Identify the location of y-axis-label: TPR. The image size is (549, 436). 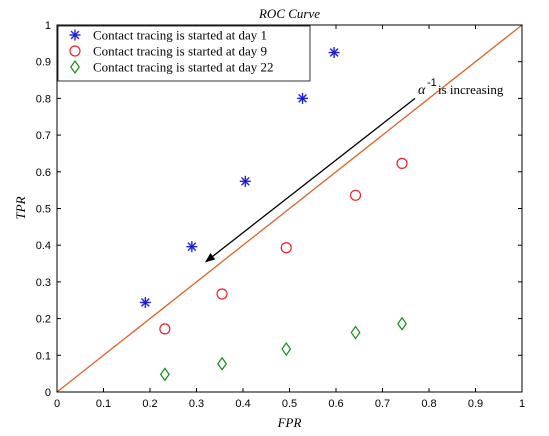
(20, 207).